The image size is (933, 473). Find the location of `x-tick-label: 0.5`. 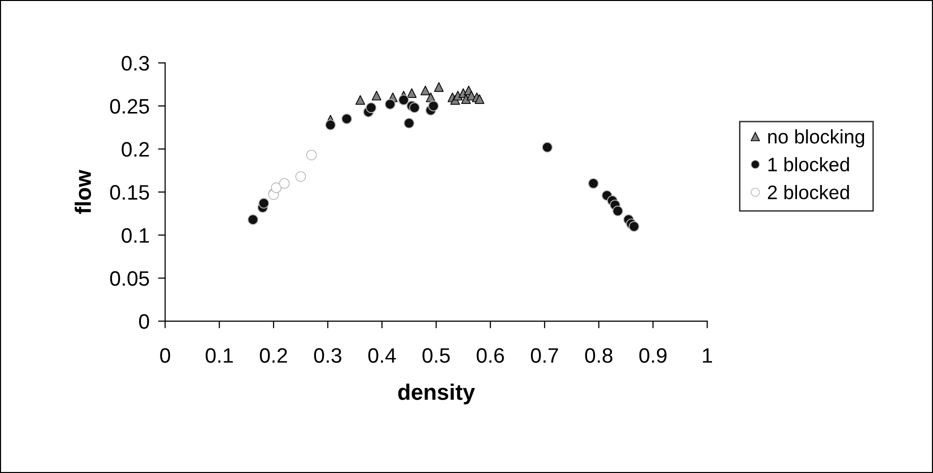

x-tick-label: 0.5 is located at coordinates (436, 355).